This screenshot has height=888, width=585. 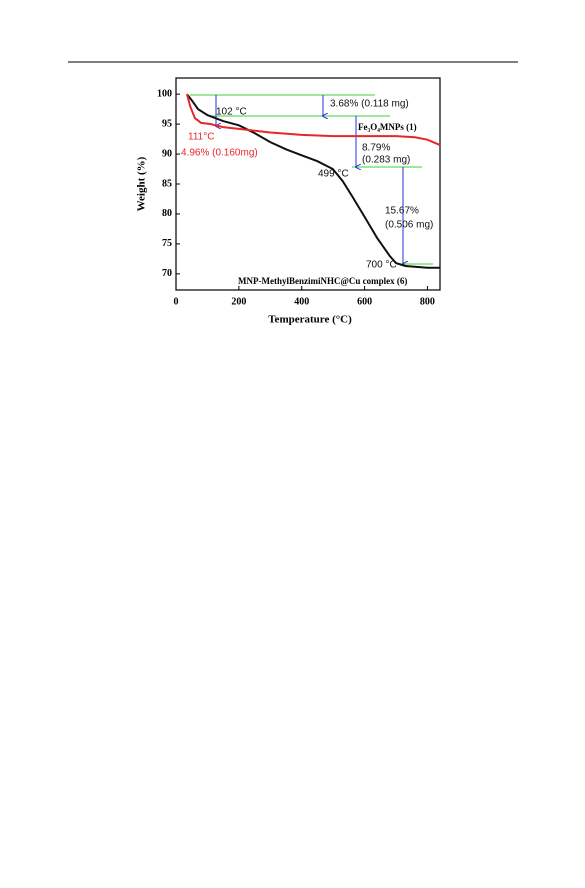 I want to click on series-label: Fe₃O₄MNPs (1), so click(x=387, y=127).